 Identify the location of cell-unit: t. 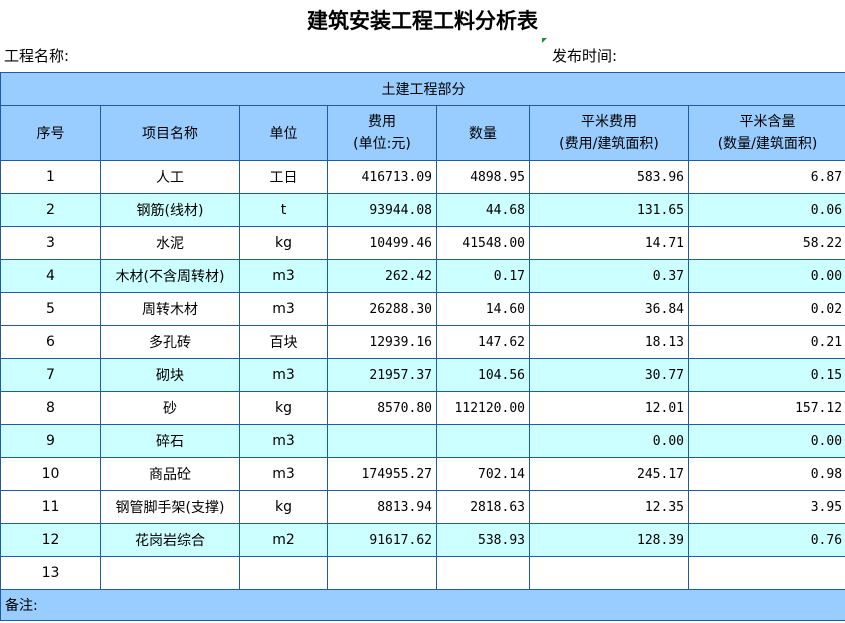
(283, 210).